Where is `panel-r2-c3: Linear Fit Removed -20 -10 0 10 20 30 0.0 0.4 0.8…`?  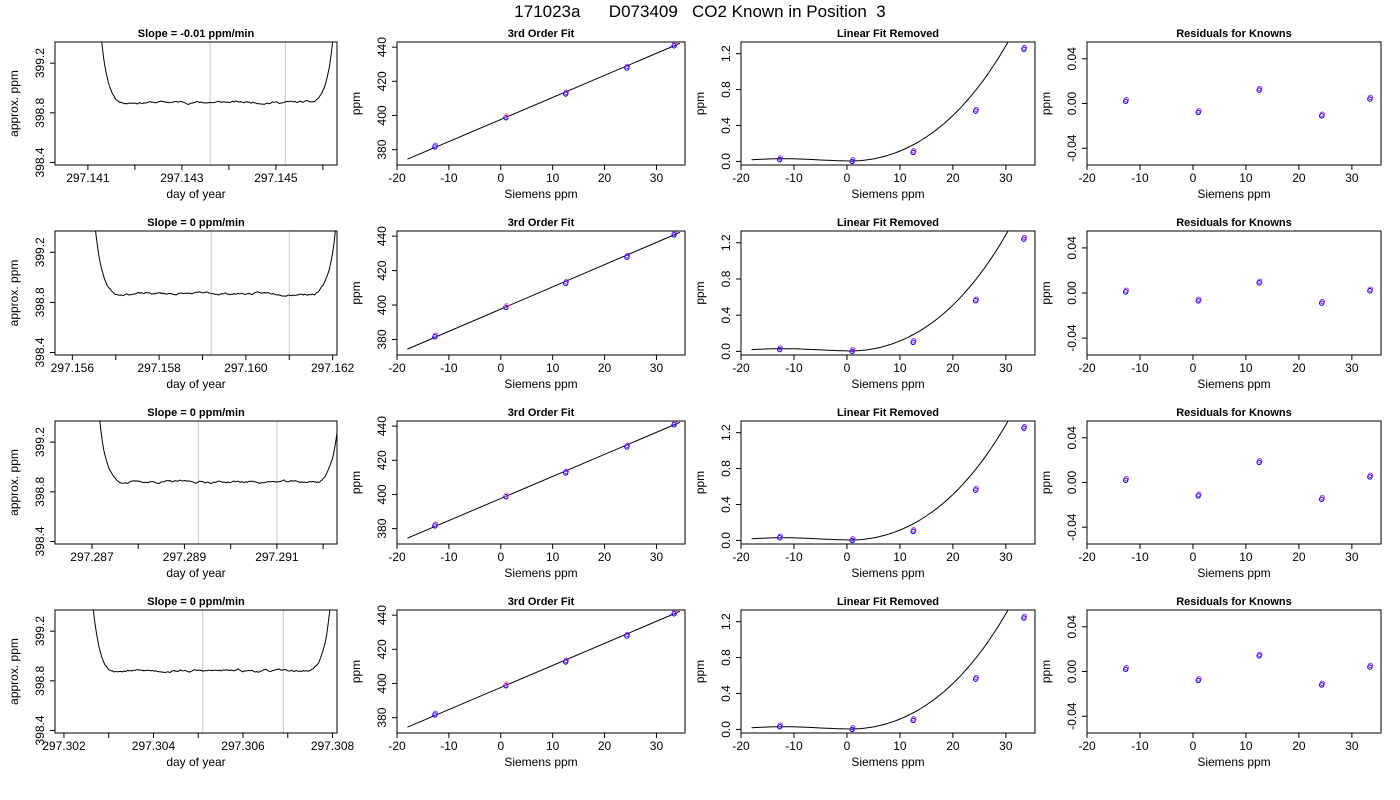 panel-r2-c3: Linear Fit Removed -20 -10 0 10 20 30 0.0 0.4 0.8… is located at coordinates (864, 304).